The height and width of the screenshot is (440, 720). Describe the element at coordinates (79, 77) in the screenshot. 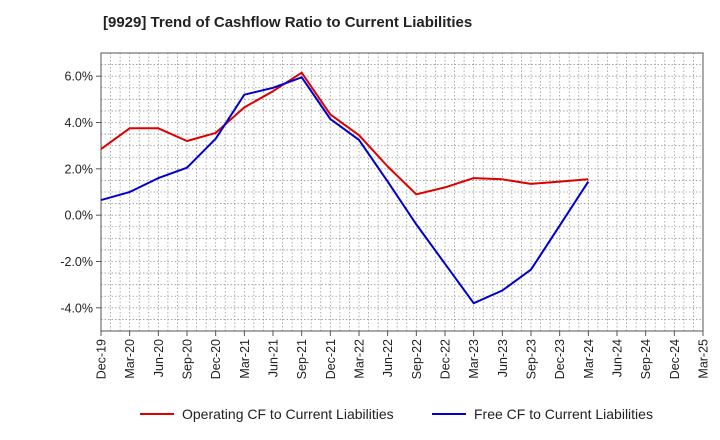

I see `y-tick-label: 6.0%` at that location.